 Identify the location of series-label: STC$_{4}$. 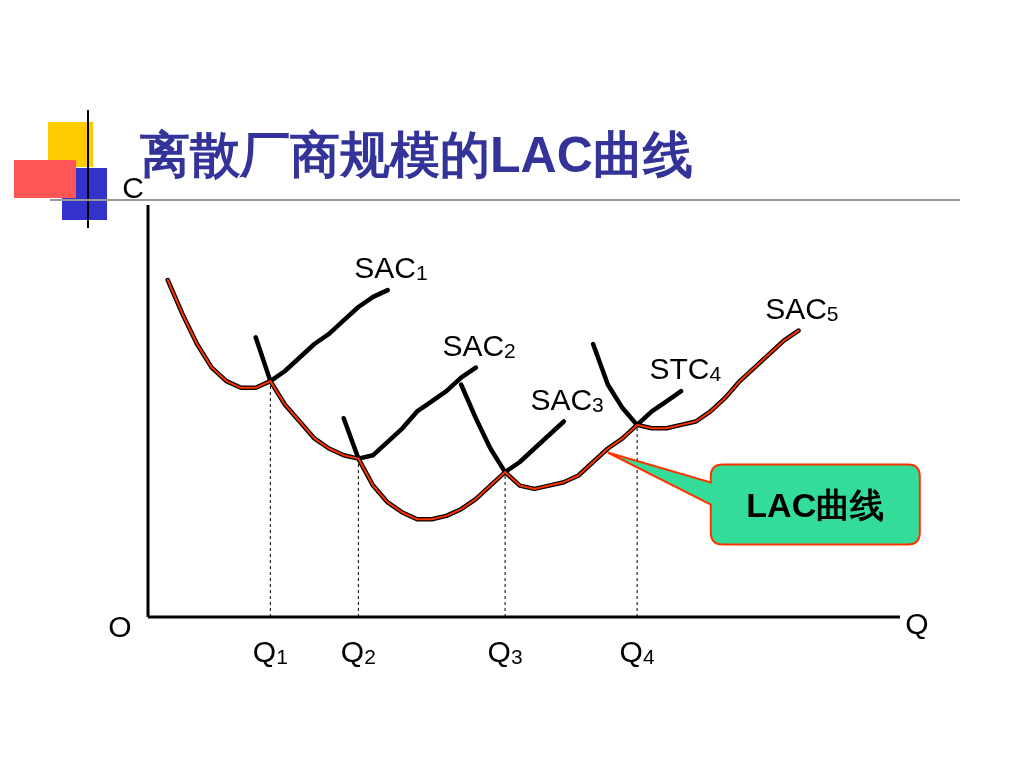
(685, 369).